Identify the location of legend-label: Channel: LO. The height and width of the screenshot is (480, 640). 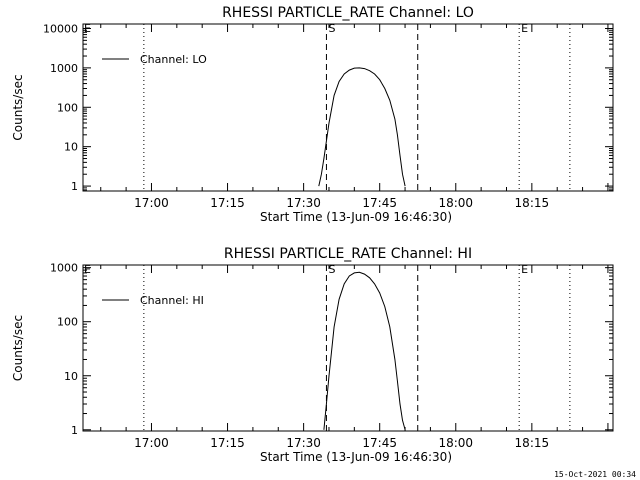
(173, 59).